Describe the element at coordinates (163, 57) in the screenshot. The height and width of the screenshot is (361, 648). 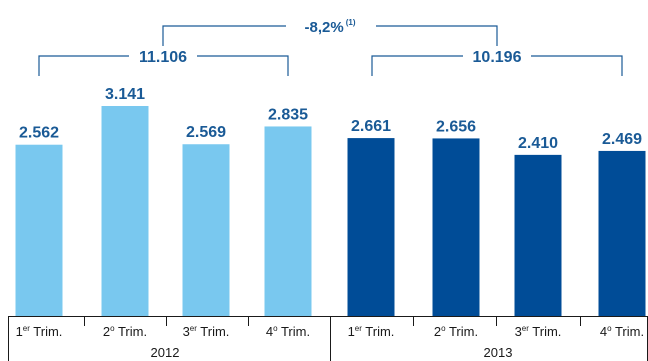
I see `year-total-label: 11.106` at that location.